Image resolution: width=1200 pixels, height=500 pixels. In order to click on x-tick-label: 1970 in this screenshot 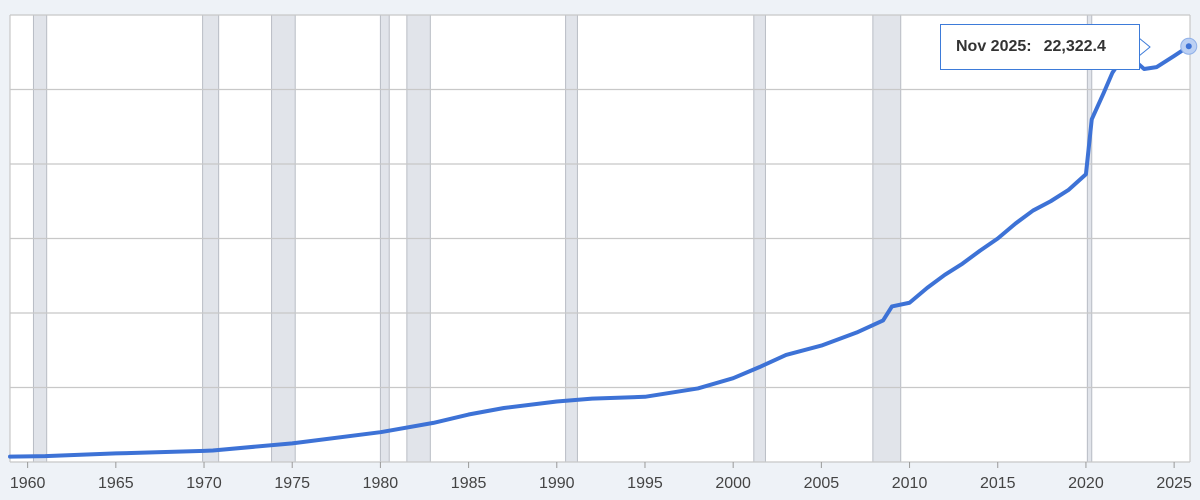, I will do `click(204, 483)`.